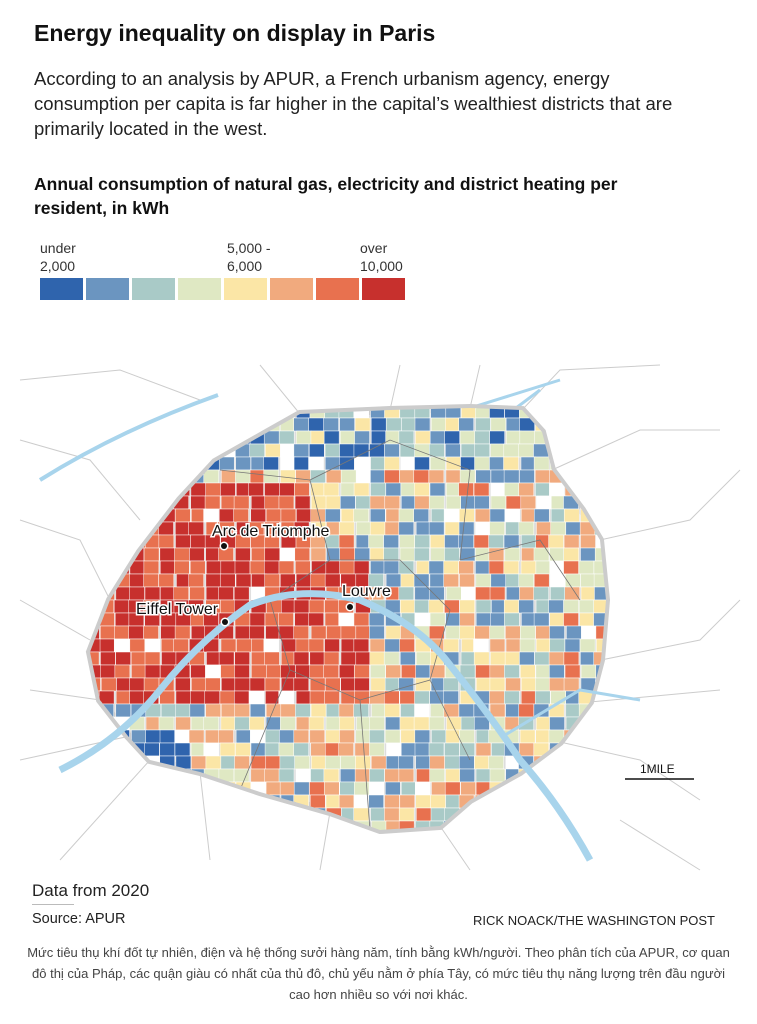 This screenshot has height=1024, width=757. I want to click on scale-label: 1MILE, so click(657, 769).